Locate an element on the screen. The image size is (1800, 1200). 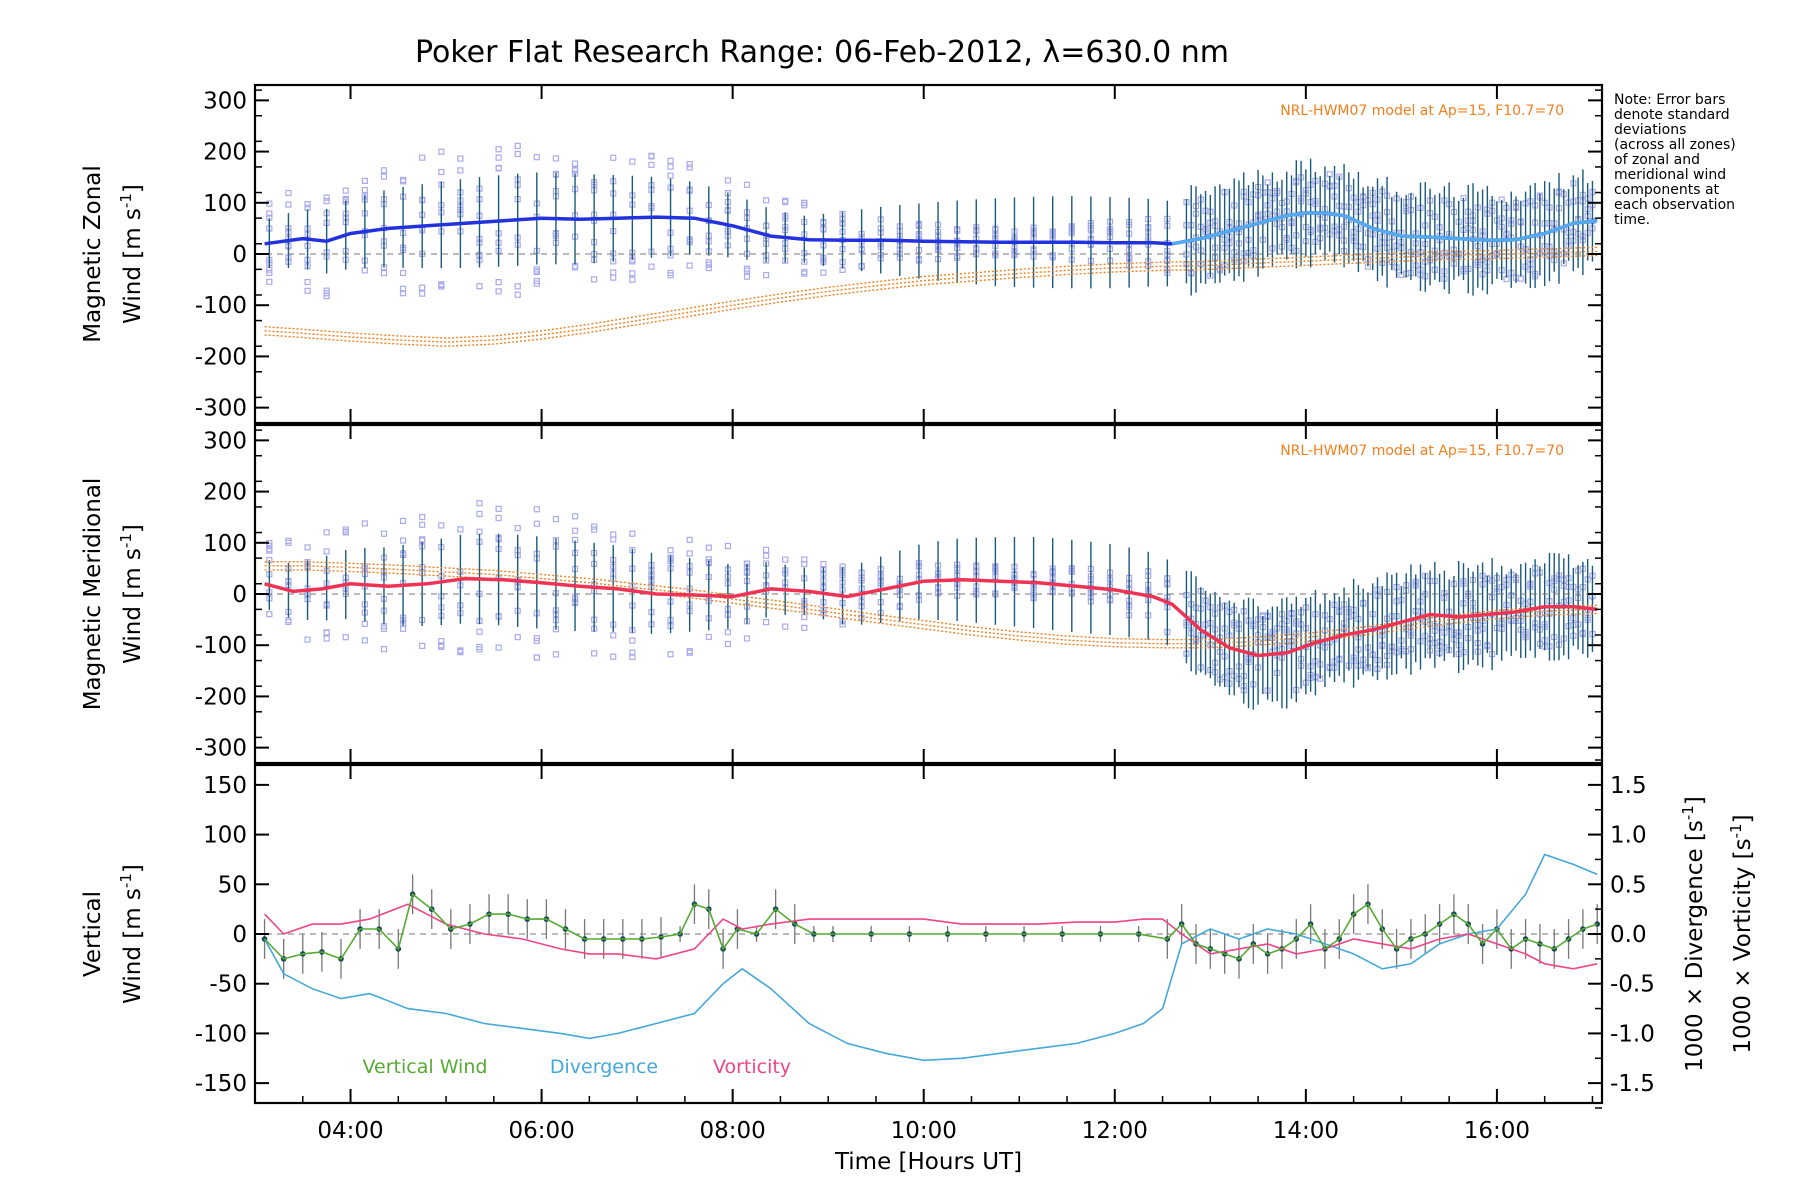
y-tick-label: -150 is located at coordinates (221, 1084).